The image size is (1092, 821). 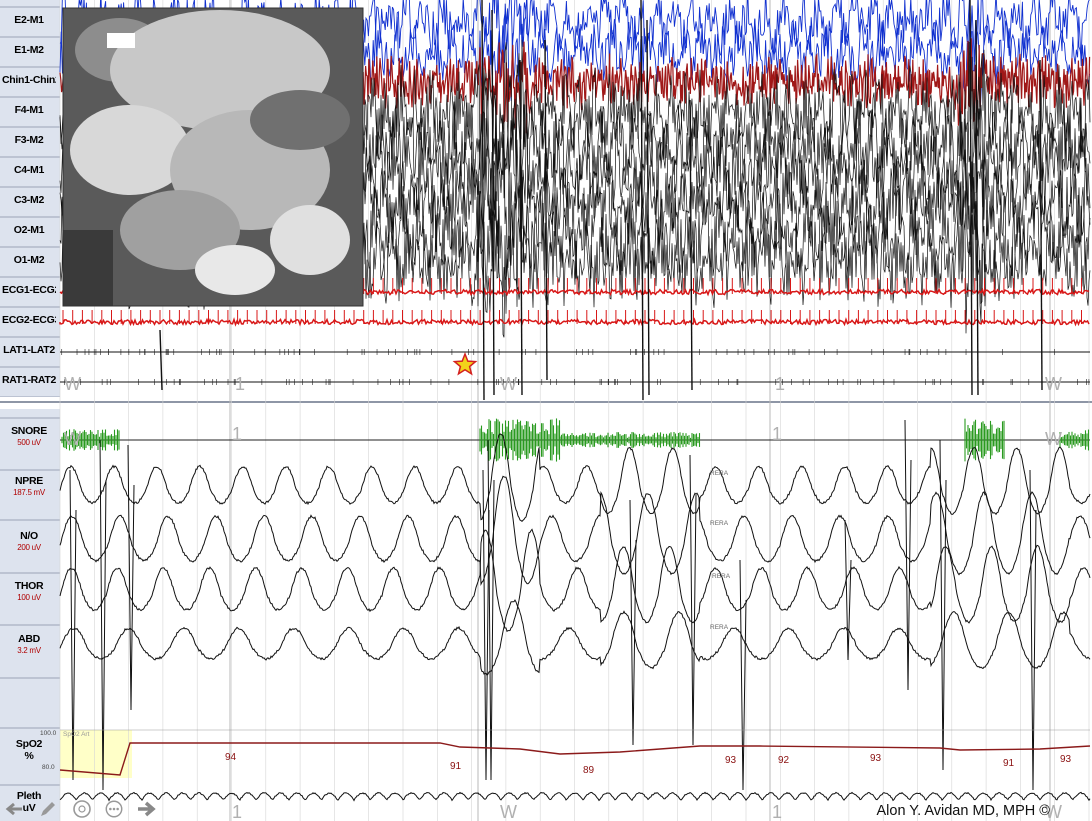 What do you see at coordinates (29, 492) in the screenshot?
I see `channel-sensitivity: 187.5 mV` at bounding box center [29, 492].